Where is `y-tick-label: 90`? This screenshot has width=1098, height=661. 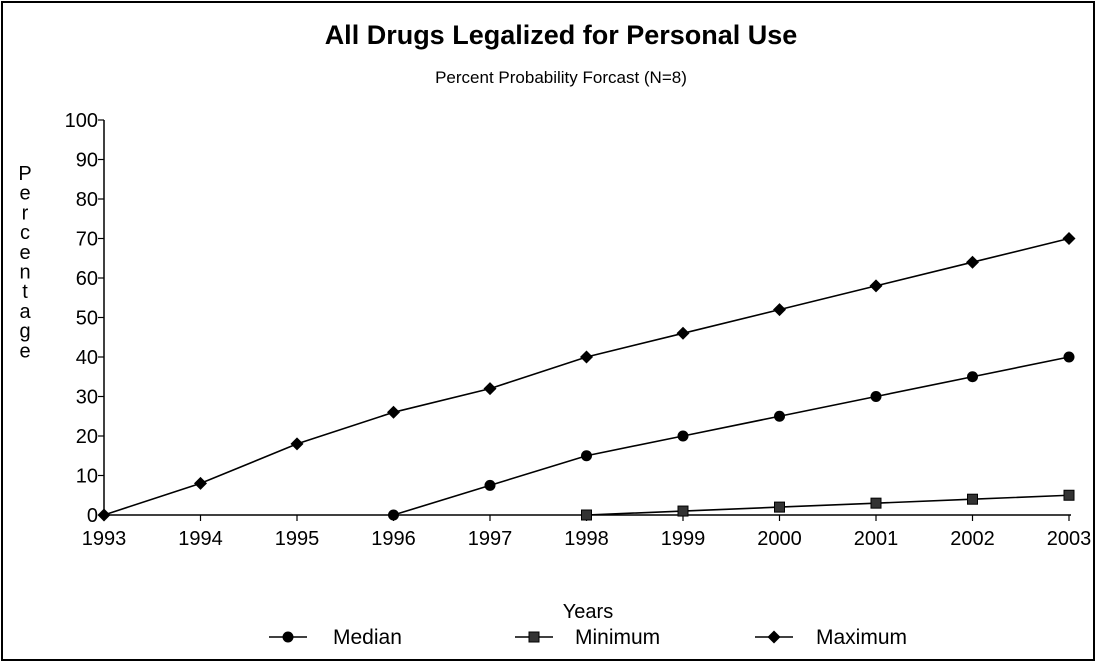
y-tick-label: 90 is located at coordinates (87, 161).